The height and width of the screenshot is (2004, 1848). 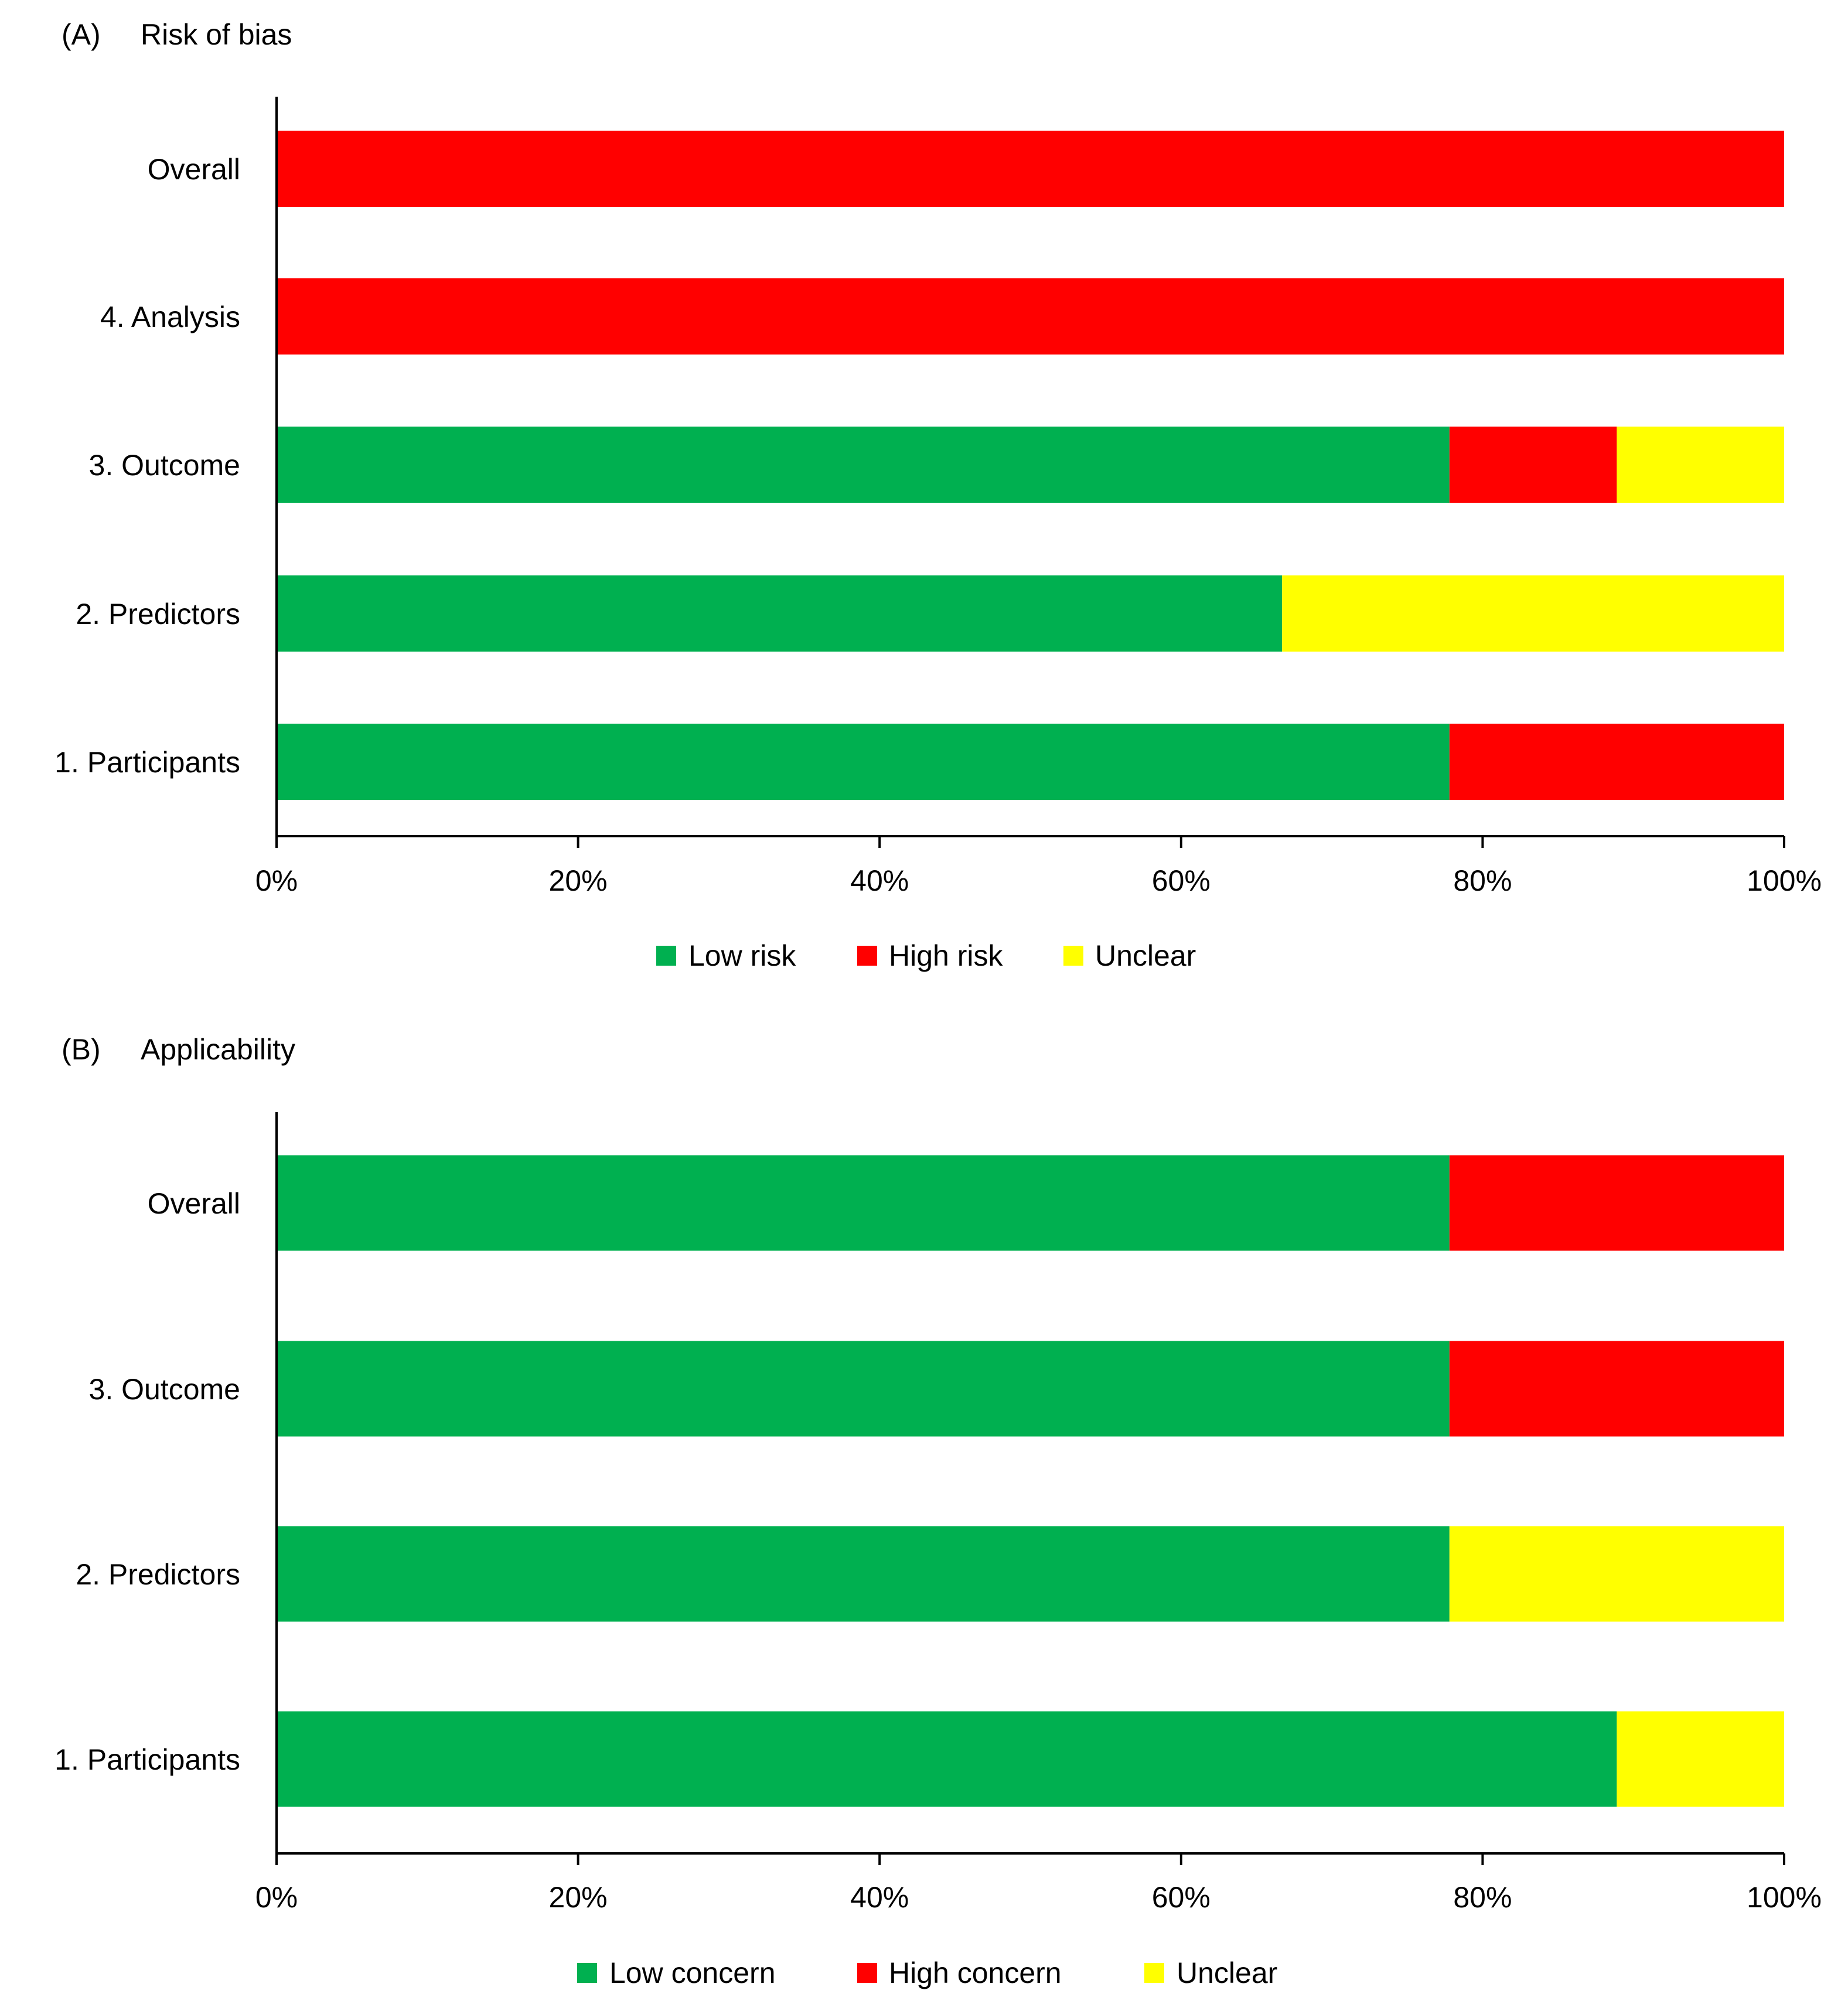 What do you see at coordinates (975, 1973) in the screenshot?
I see `legend-label: High concern` at bounding box center [975, 1973].